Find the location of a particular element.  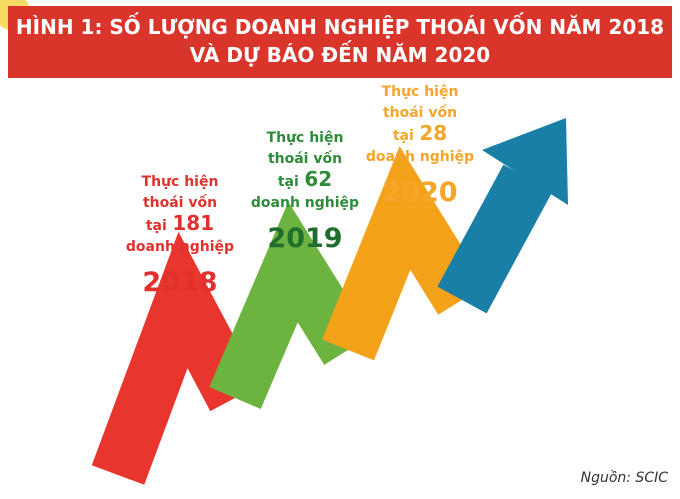

count-value: 62 is located at coordinates (318, 179).